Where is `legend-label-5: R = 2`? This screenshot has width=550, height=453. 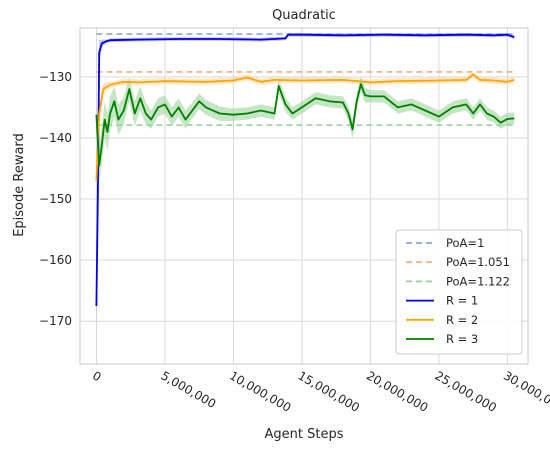
legend-label-5: R = 2 is located at coordinates (462, 320).